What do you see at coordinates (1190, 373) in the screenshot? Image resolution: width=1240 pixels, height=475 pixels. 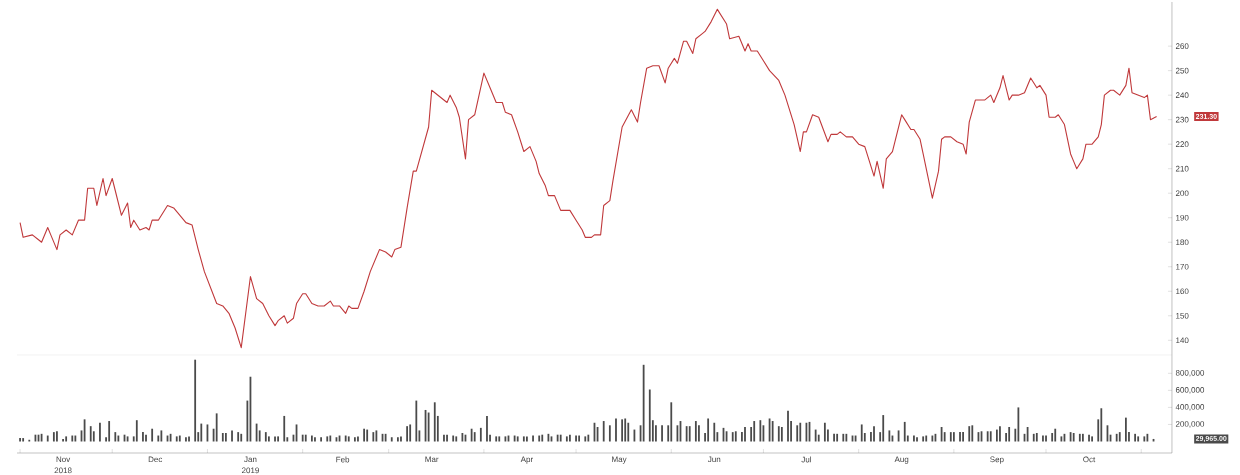 I see `y-tick-label: 800,000` at bounding box center [1190, 373].